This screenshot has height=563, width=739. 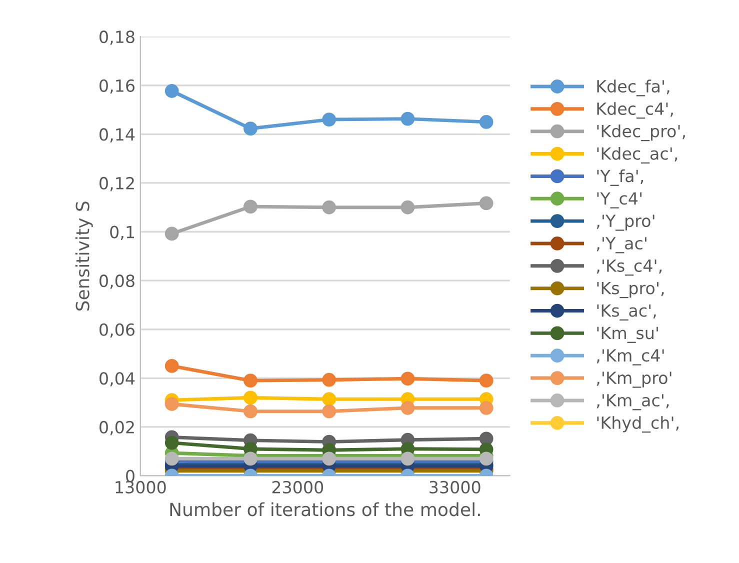 I want to click on legend-label: 'Kdec_pro',, so click(x=641, y=133).